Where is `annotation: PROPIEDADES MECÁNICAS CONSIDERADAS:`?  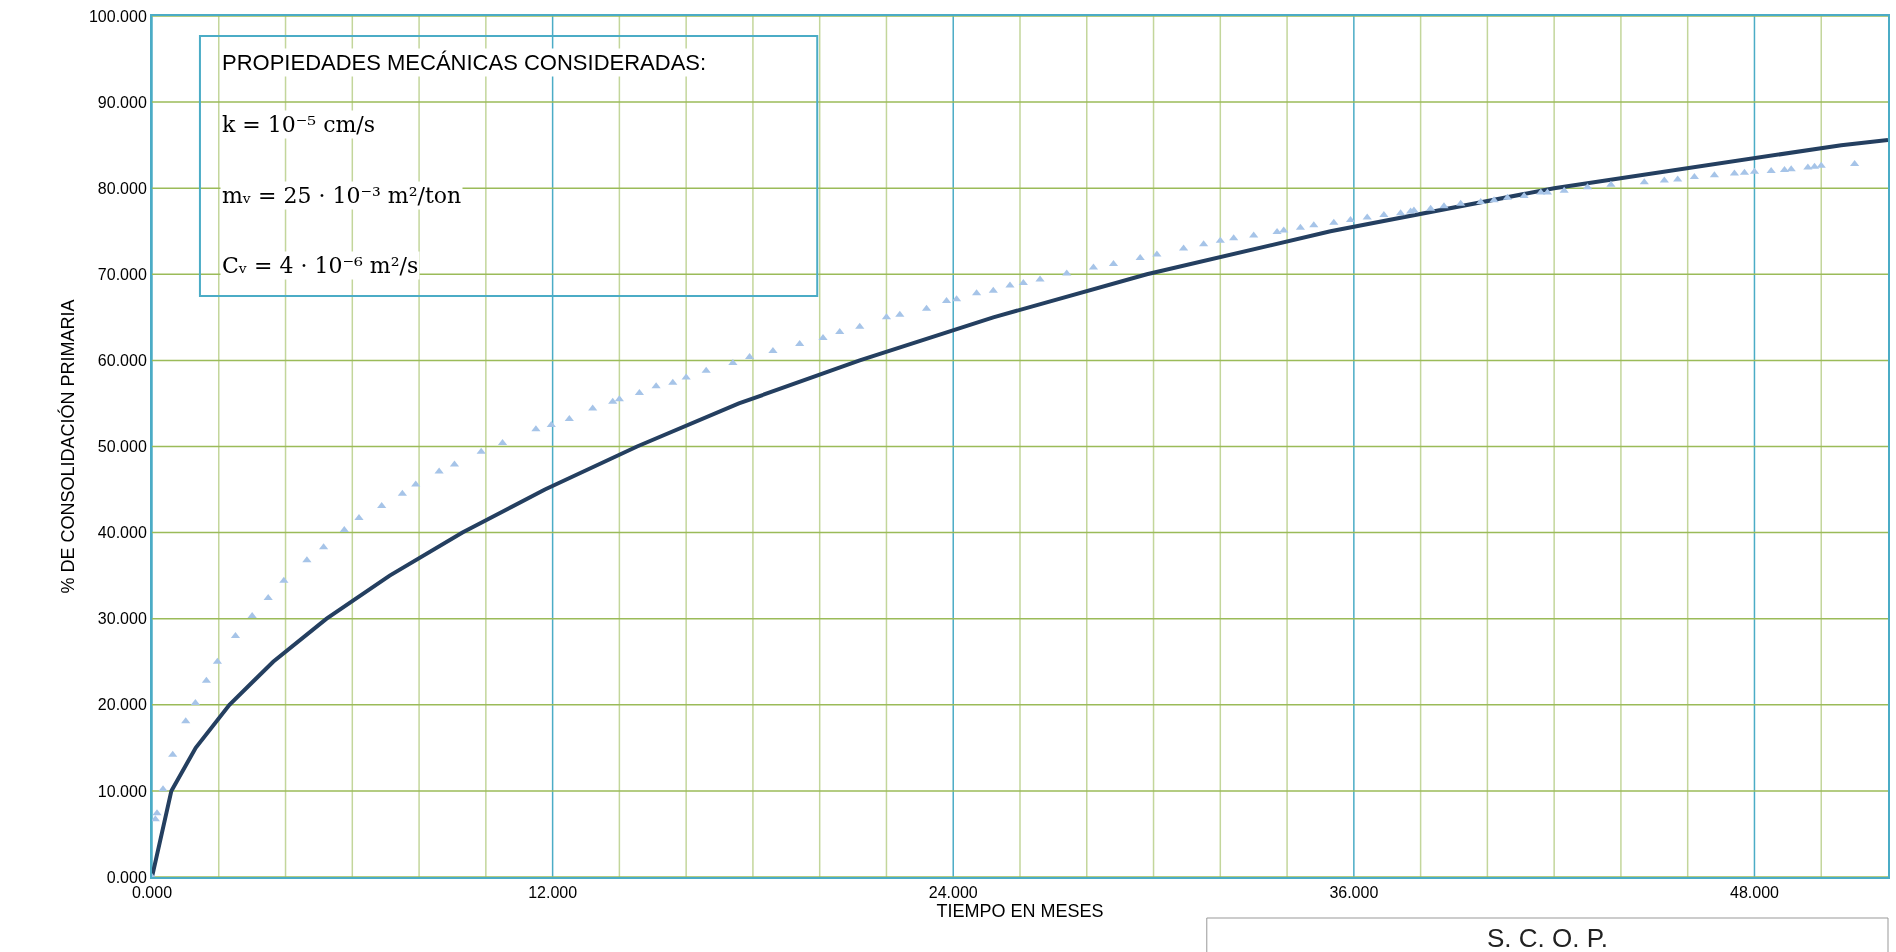 annotation: PROPIEDADES MECÁNICAS CONSIDERADAS: is located at coordinates (464, 62).